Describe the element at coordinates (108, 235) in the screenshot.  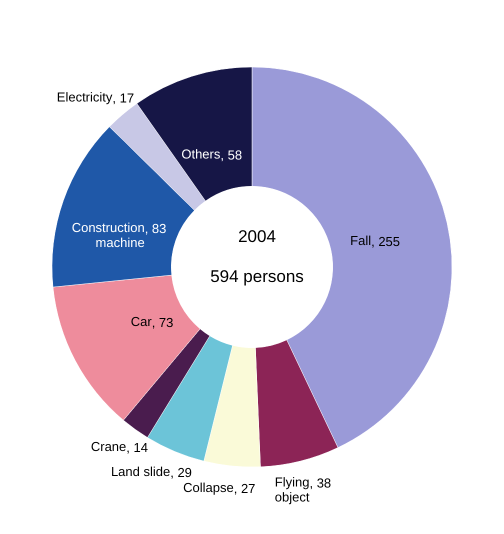
I see `slice-label: Construction machine` at that location.